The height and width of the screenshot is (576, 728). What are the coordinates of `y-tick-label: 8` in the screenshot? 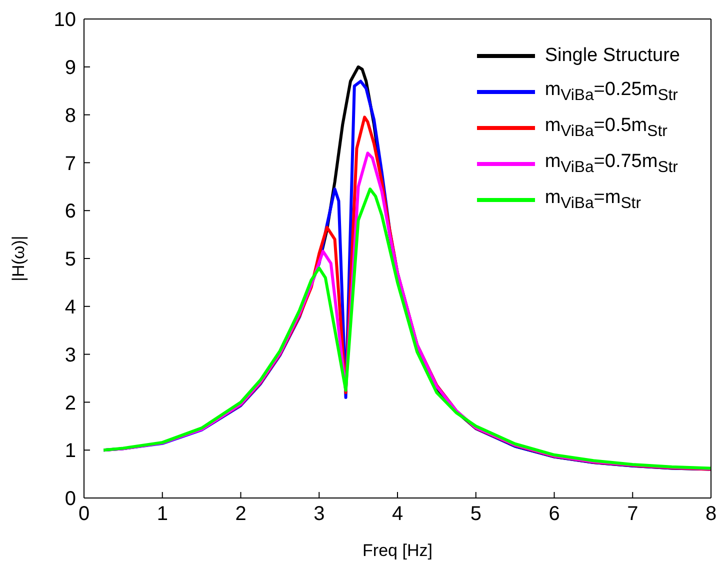 It's located at (70, 115).